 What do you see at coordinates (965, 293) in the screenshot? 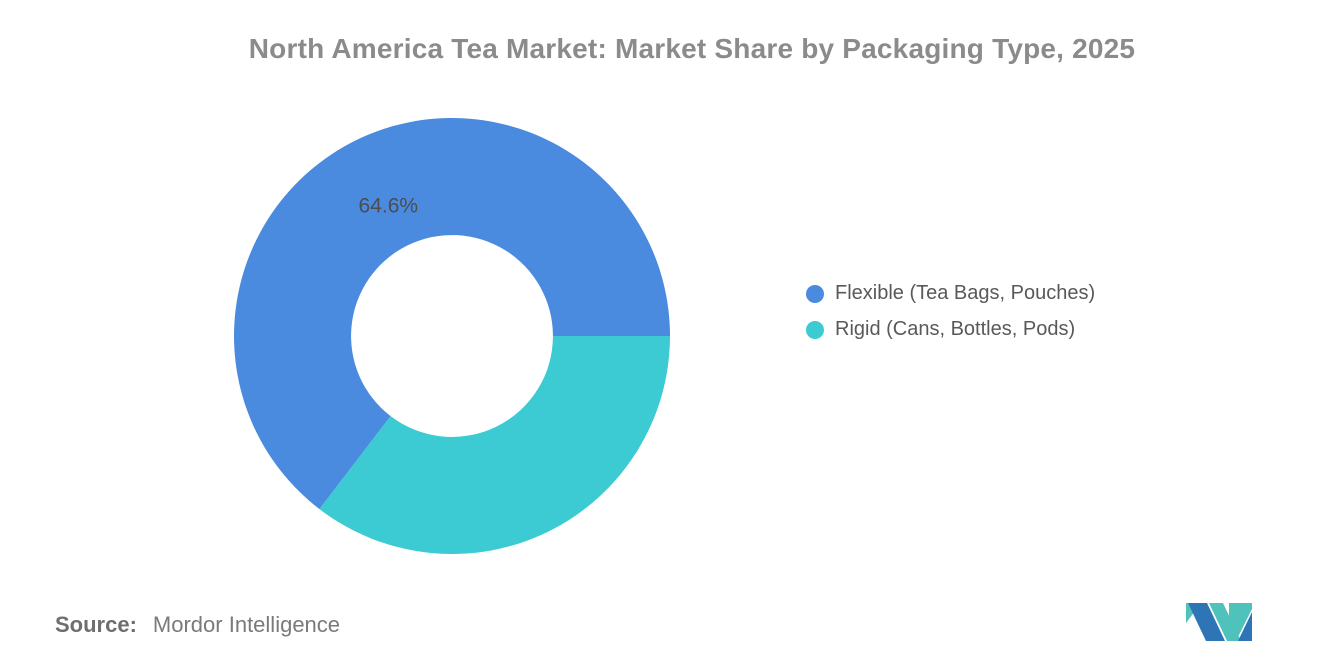
I see `legend-label: Flexible (Tea Bags, Pouches)` at bounding box center [965, 293].